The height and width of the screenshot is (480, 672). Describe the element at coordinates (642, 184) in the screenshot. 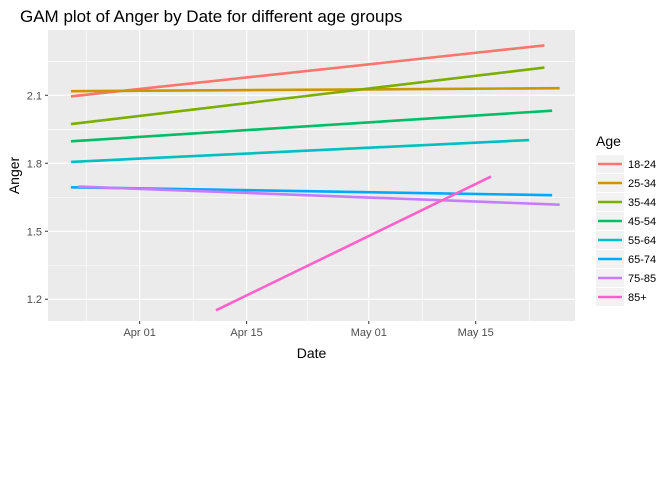

I see `legend-label: 25-34` at that location.